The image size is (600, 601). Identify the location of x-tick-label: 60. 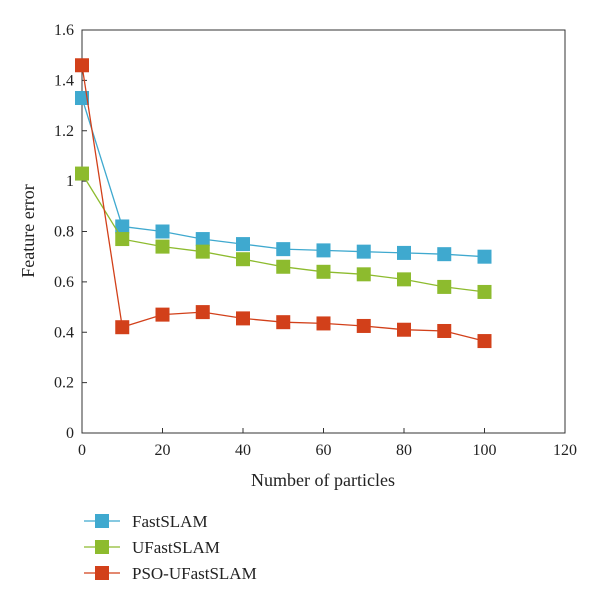
(324, 450).